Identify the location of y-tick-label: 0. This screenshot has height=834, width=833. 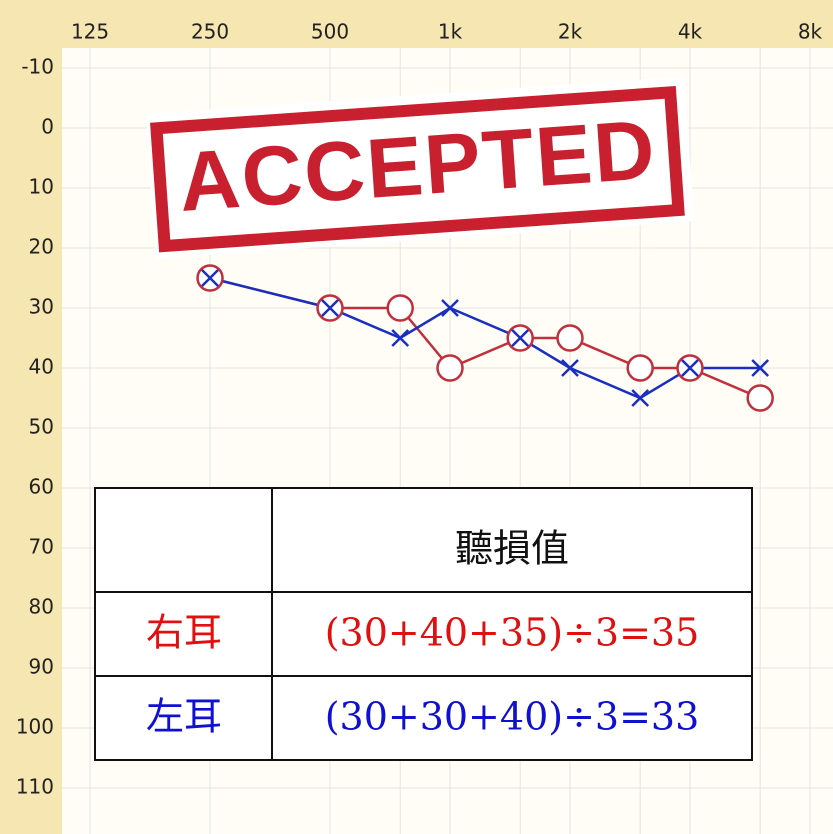
(47, 127).